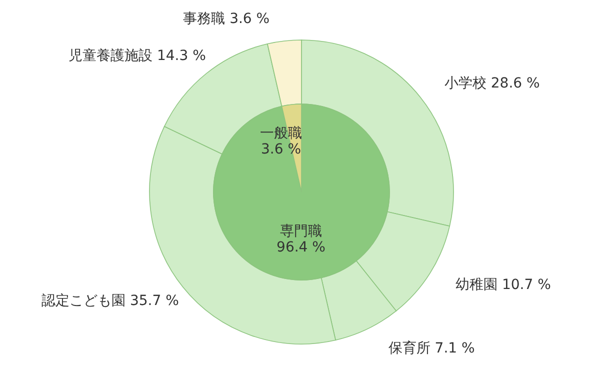  What do you see at coordinates (492, 84) in the screenshot?
I see `category-label: 小学校 28.6 %` at bounding box center [492, 84].